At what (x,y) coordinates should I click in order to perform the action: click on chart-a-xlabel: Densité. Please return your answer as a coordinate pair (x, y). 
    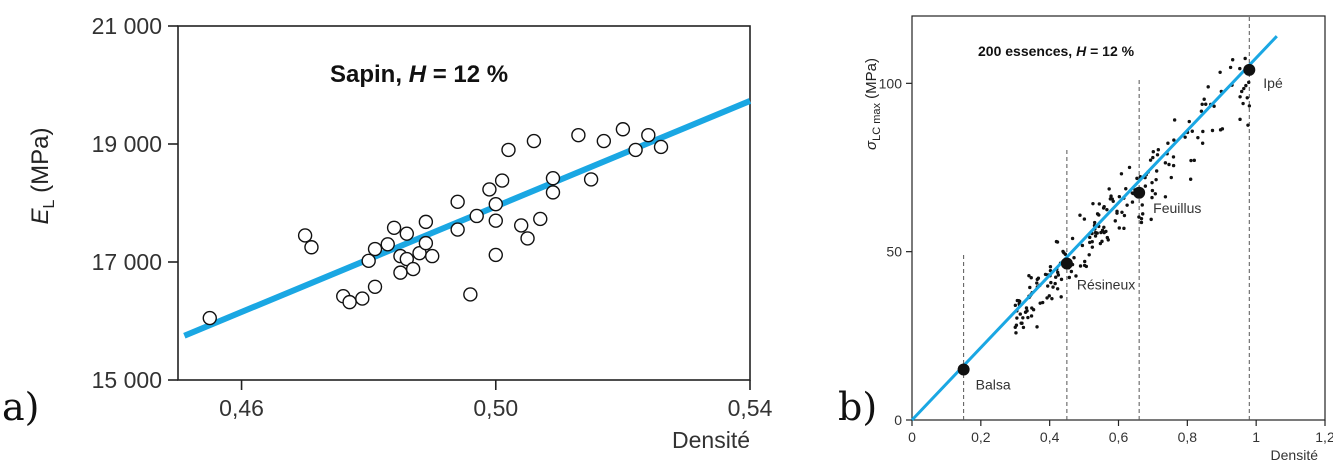
    Looking at the image, I should click on (711, 440).